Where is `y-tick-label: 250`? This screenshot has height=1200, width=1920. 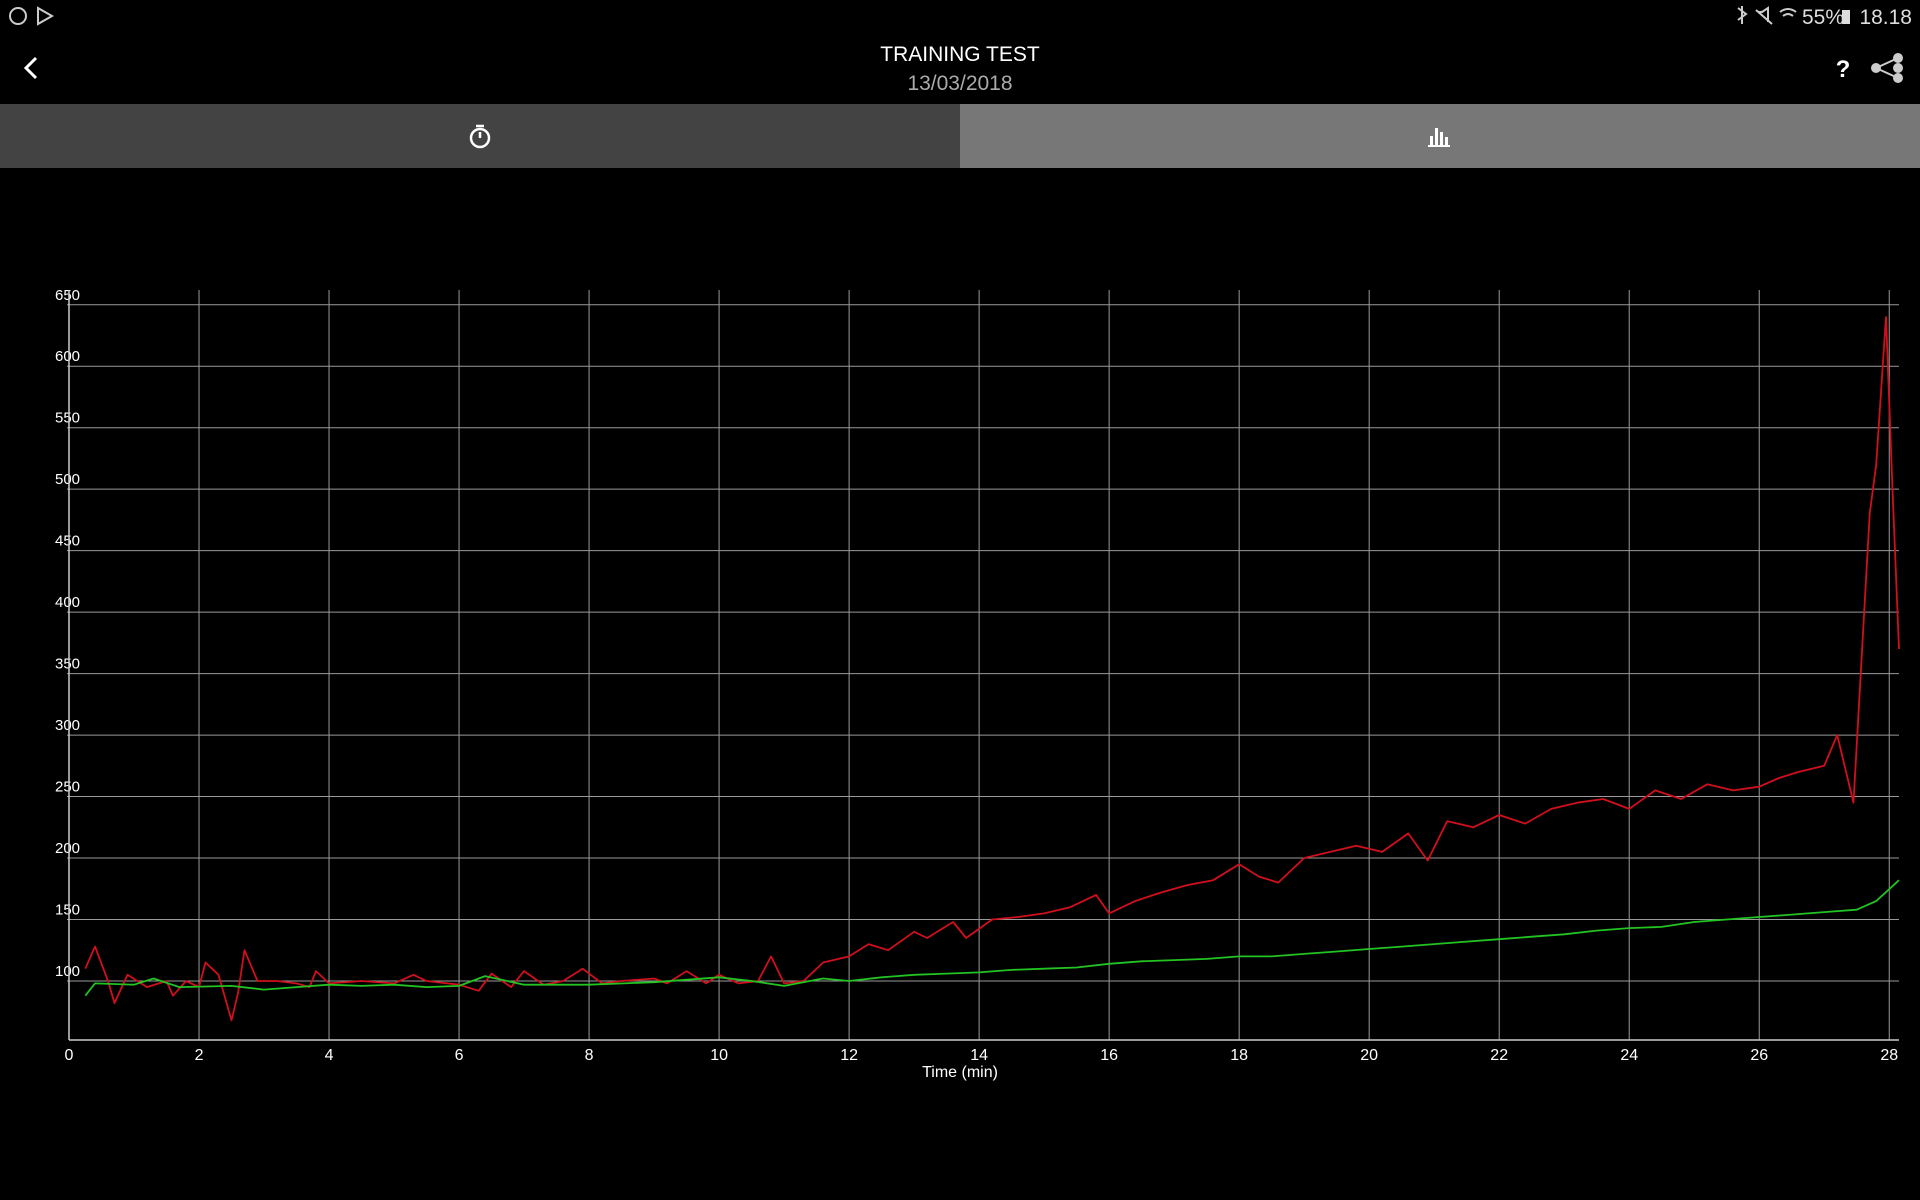
y-tick-label: 250 is located at coordinates (67, 787).